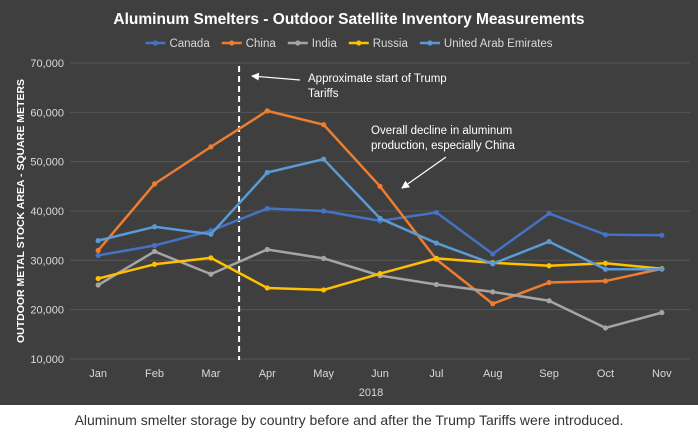 The width and height of the screenshot is (698, 438). I want to click on x-axis-tick-labels: Jan Feb Mar Apr May Jun Jul Aug Sep Oct Nov, so click(380, 374).